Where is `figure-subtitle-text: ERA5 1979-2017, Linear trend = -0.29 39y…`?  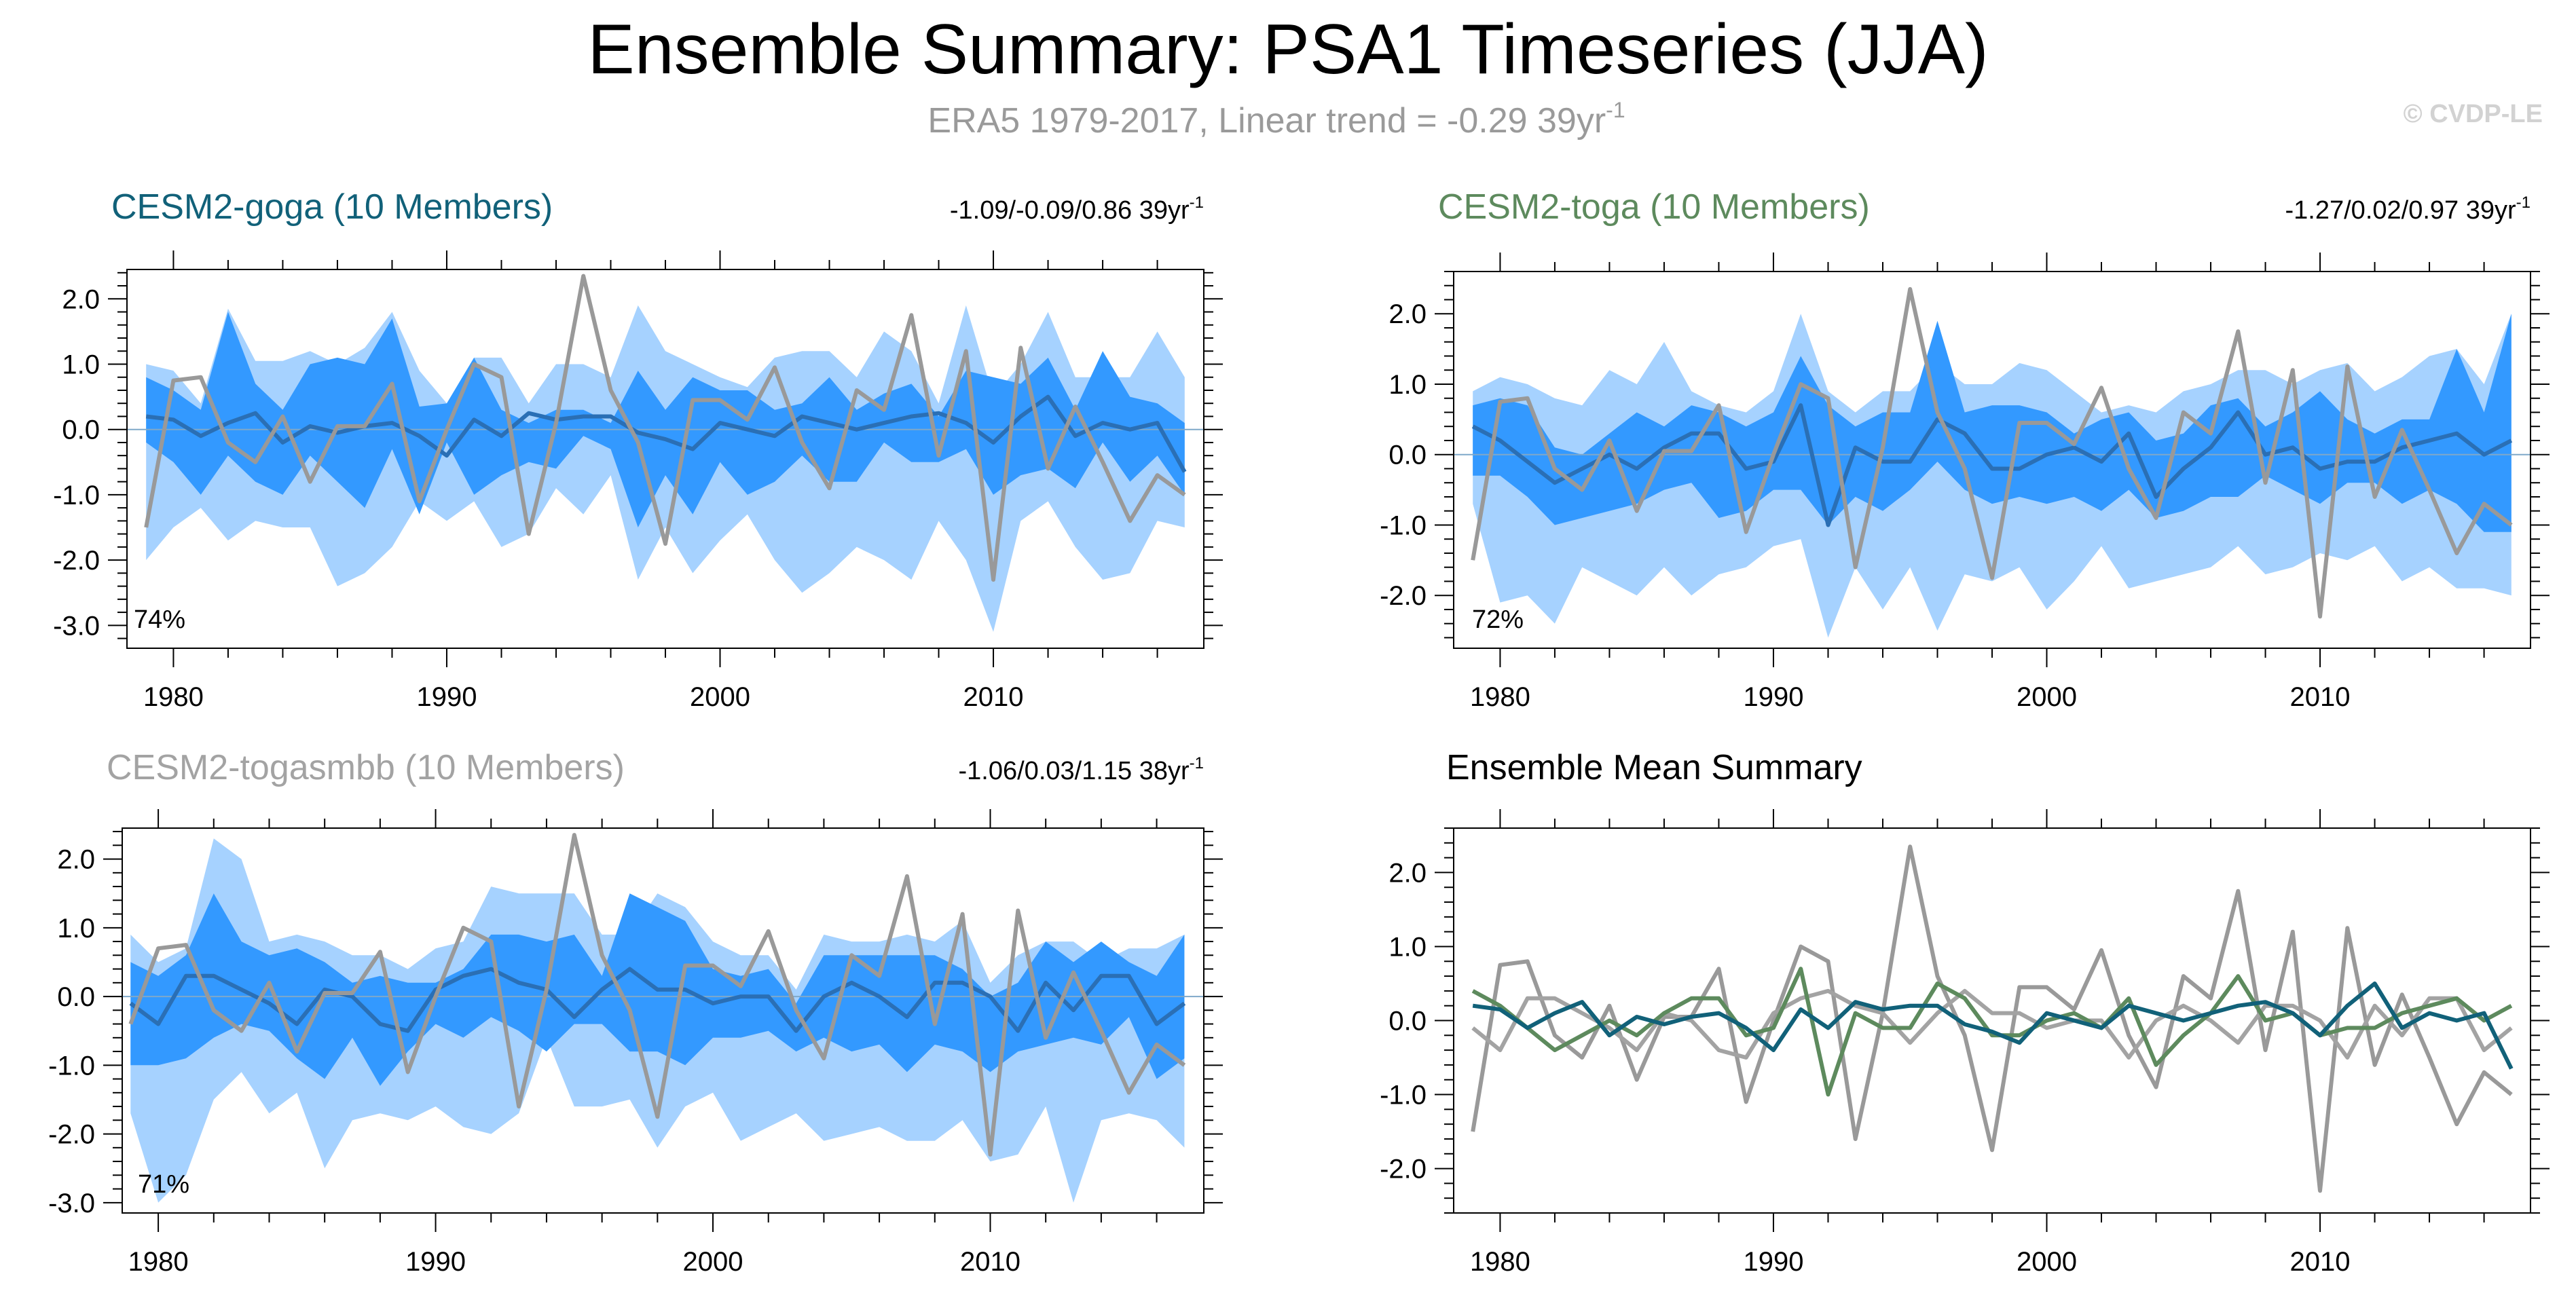 figure-subtitle-text: ERA5 1979-2017, Linear trend = -0.29 39y… is located at coordinates (1266, 121).